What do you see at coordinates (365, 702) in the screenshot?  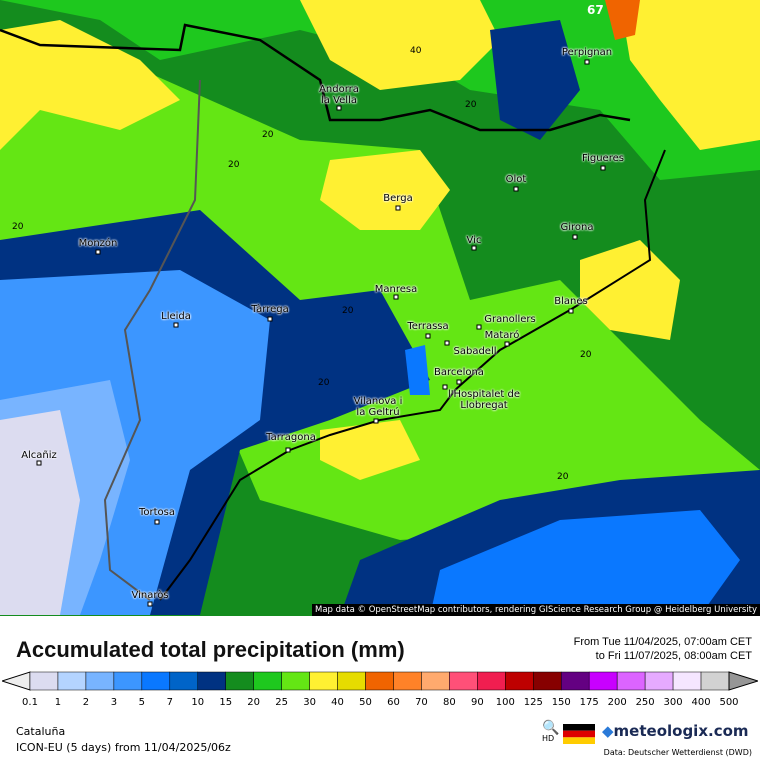 I see `legend-tick: 50` at bounding box center [365, 702].